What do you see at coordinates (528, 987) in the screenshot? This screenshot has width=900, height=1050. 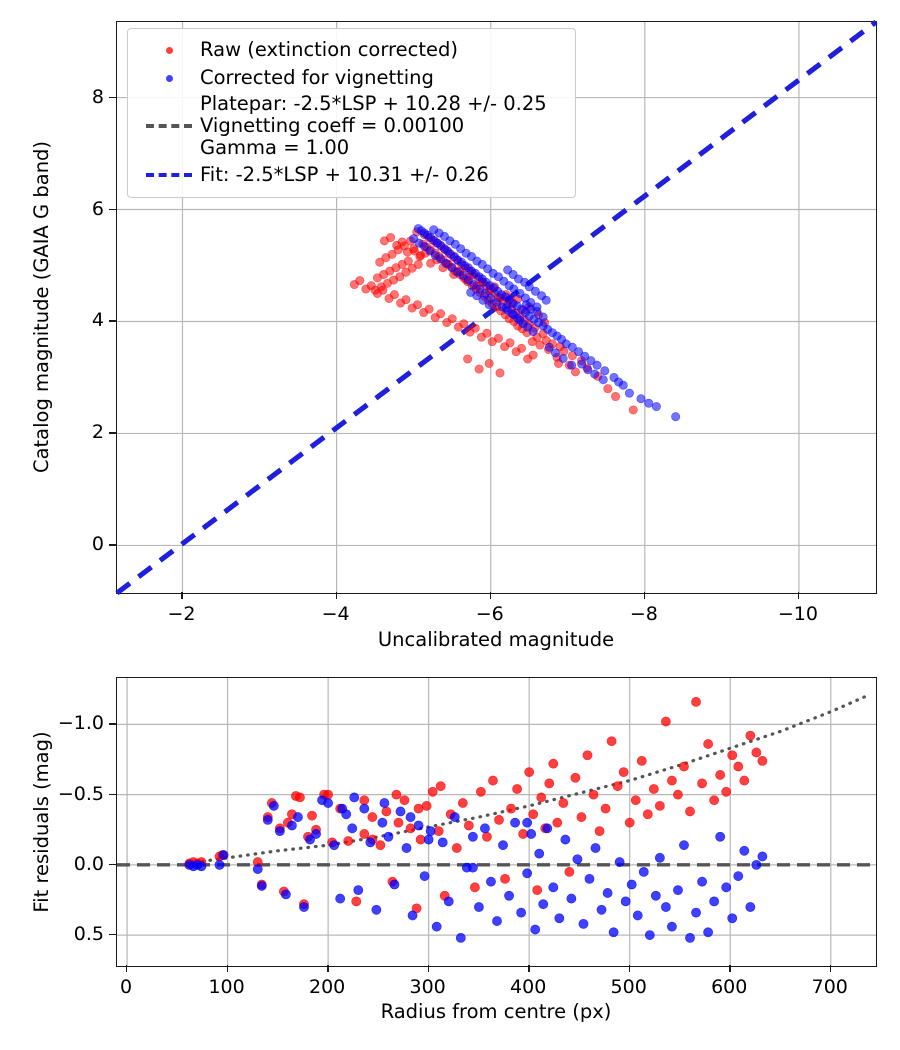 I see `x-tick-label: 400` at bounding box center [528, 987].